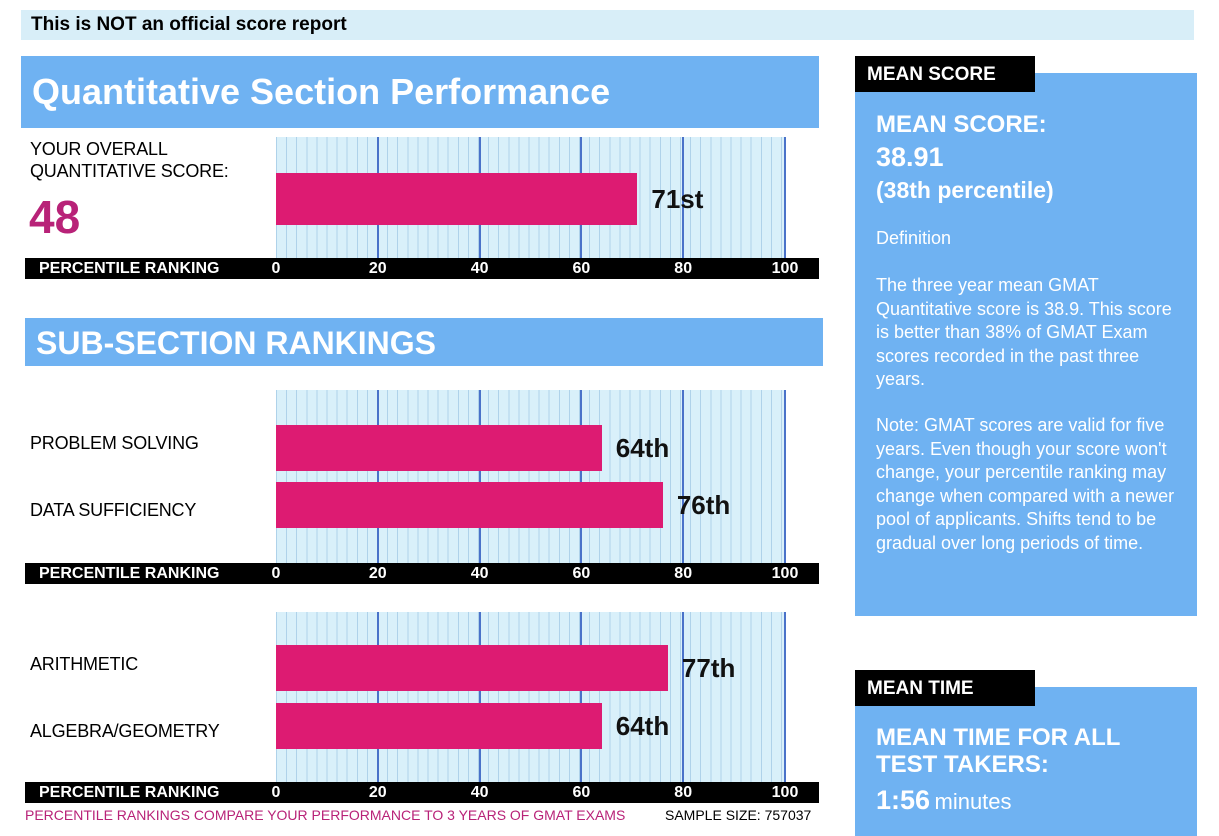  Describe the element at coordinates (973, 801) in the screenshot. I see `mean-time-unit: minutes` at that location.